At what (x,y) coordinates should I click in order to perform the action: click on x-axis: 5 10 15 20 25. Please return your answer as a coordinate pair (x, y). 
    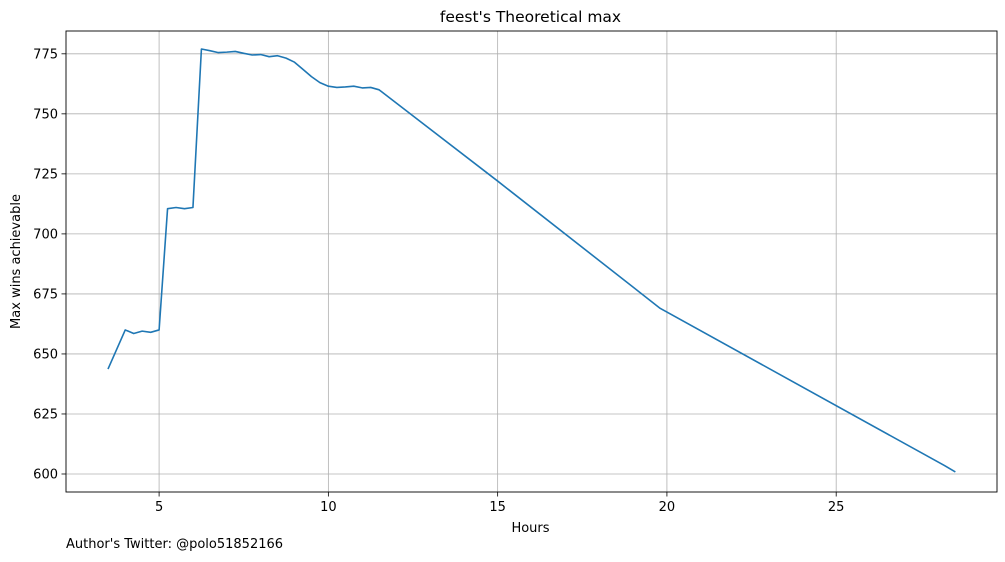
    Looking at the image, I should click on (500, 503).